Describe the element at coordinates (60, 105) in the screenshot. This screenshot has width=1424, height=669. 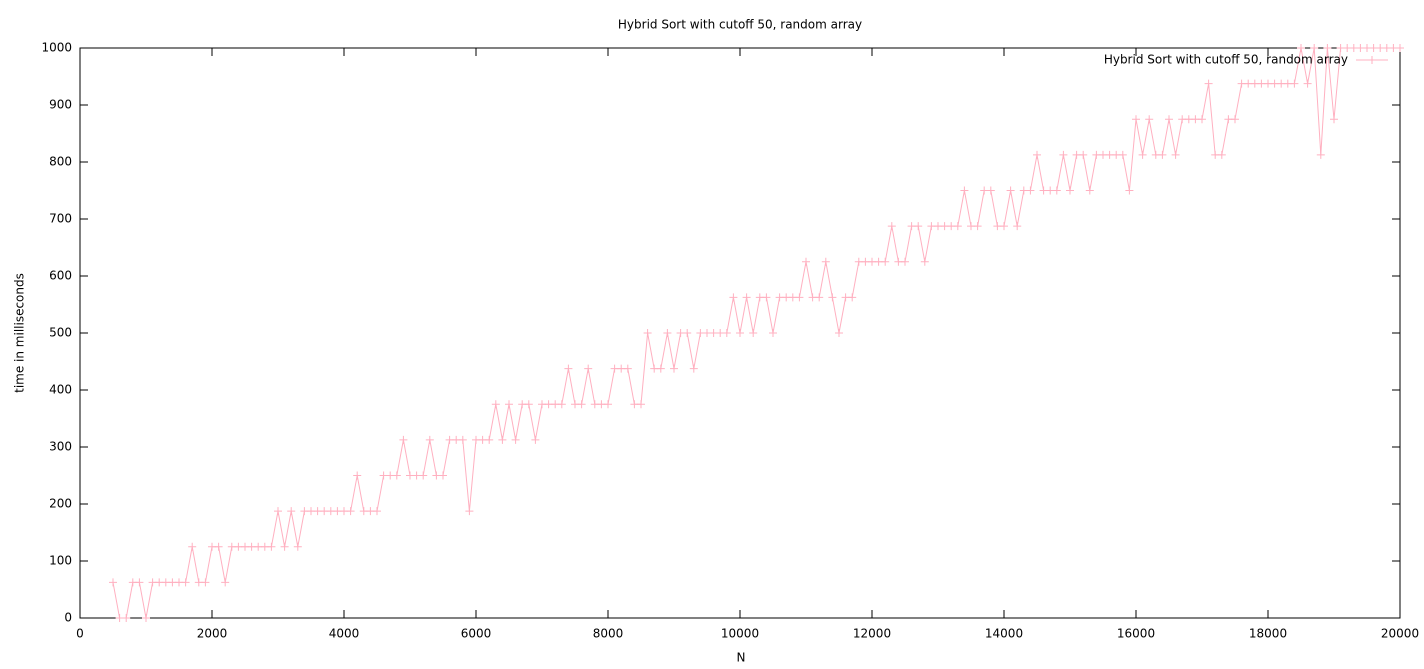
I see `y-tick-label: 900` at that location.